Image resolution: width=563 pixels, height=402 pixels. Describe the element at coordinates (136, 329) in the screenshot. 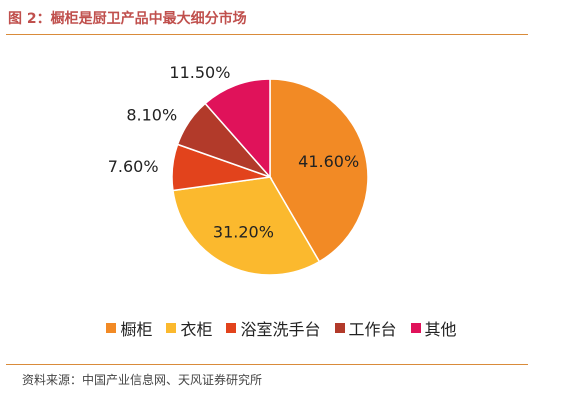

I see `legend-label: 橱柜` at that location.